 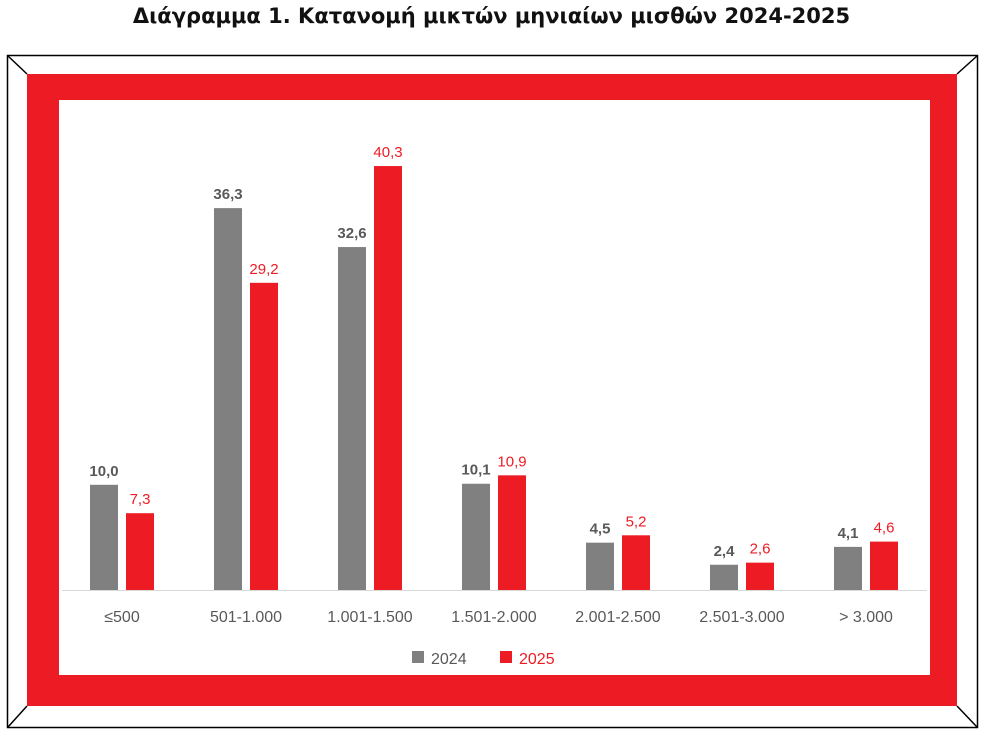 What do you see at coordinates (884, 528) in the screenshot?
I see `data-label-2025-6: 4,6` at bounding box center [884, 528].